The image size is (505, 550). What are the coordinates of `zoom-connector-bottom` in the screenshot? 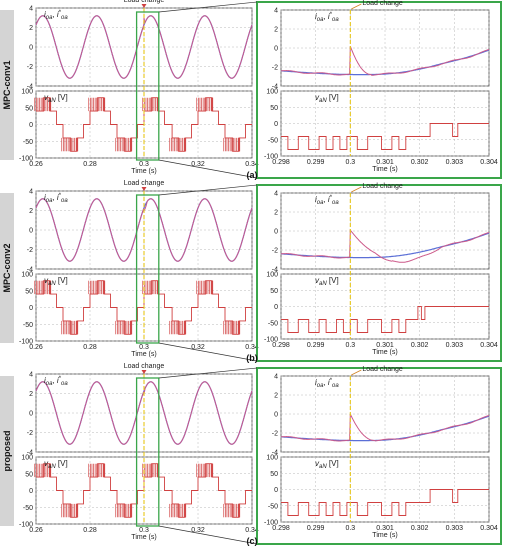 It's located at (208, 169).